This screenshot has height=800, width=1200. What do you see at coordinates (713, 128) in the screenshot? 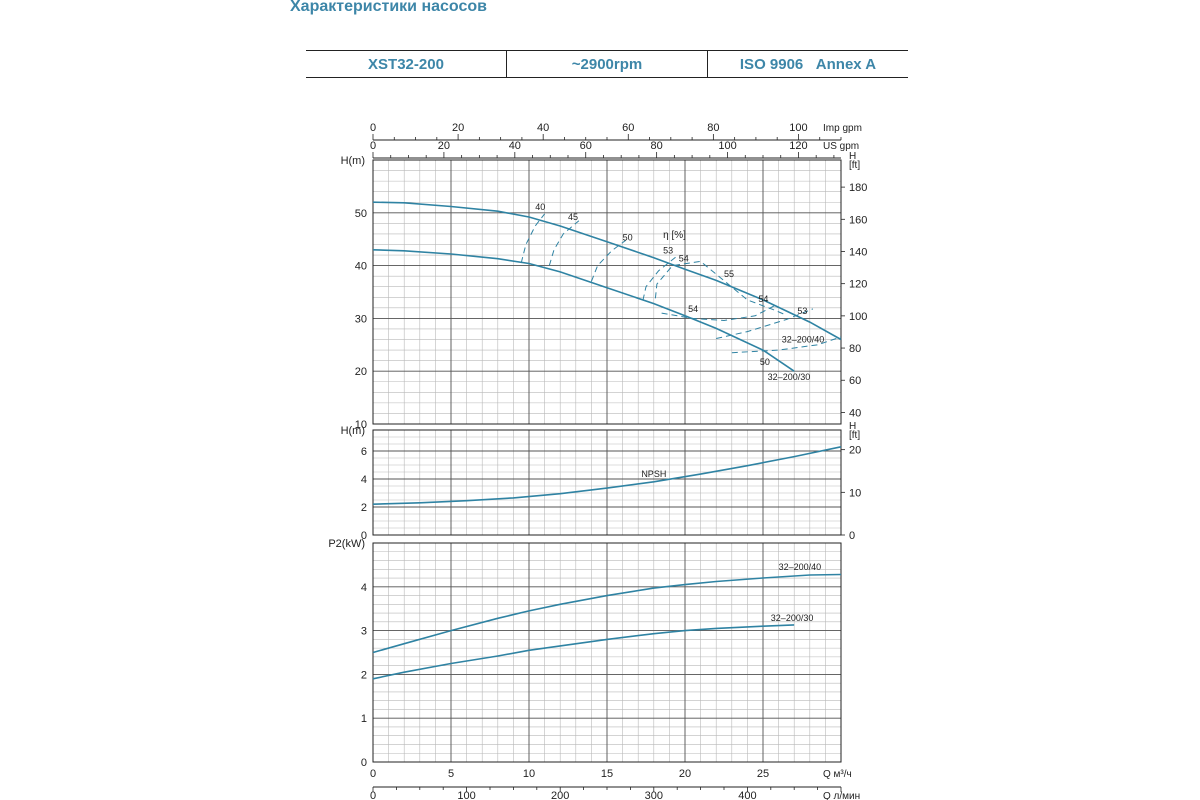
I see `imp-gpm-axis-tick-label: 80` at bounding box center [713, 128].